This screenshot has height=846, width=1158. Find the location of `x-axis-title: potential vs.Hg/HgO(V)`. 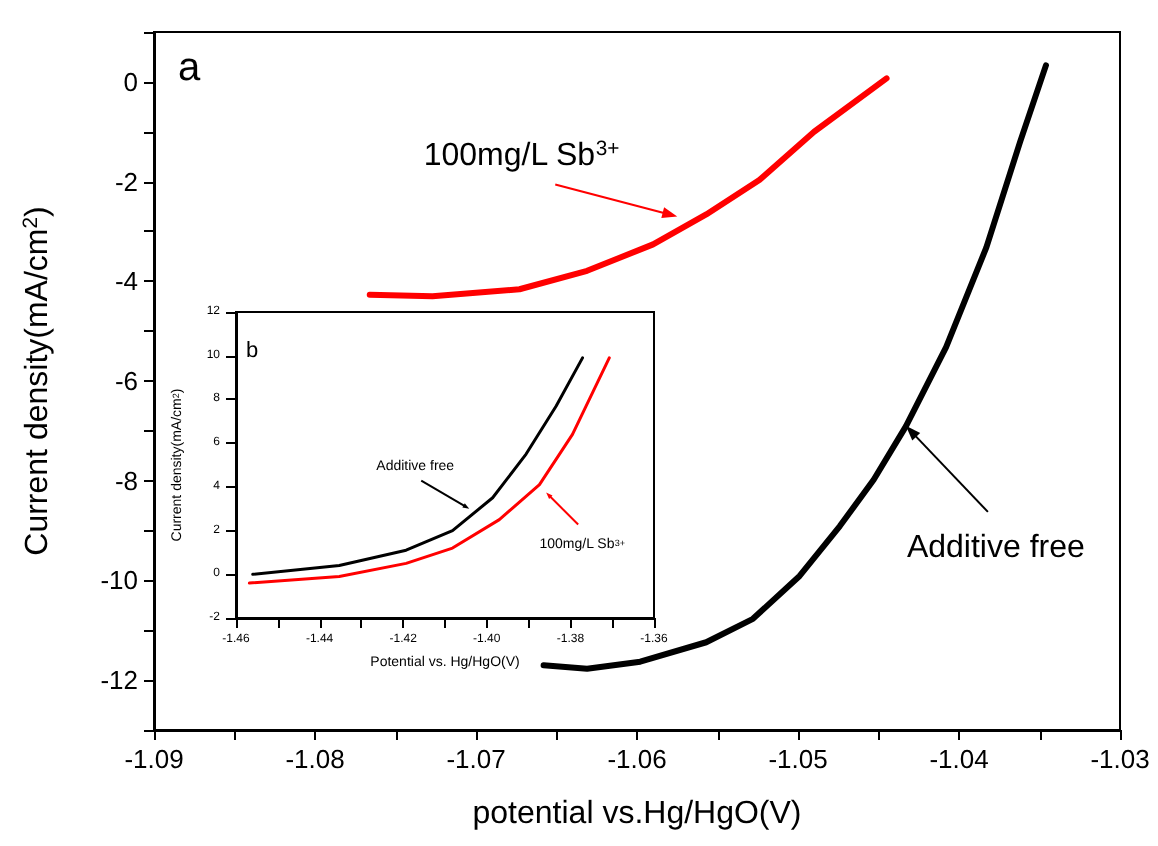

x-axis-title: potential vs.Hg/HgO(V) is located at coordinates (637, 814).